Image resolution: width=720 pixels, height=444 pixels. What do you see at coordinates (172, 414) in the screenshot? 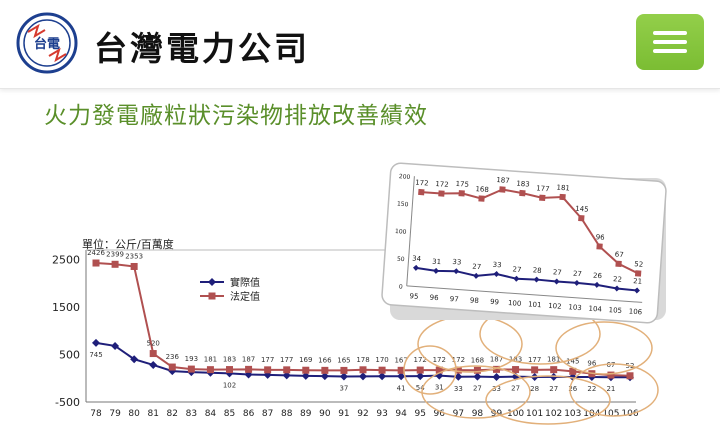
I see `x-tick-label: 82` at bounding box center [172, 414].